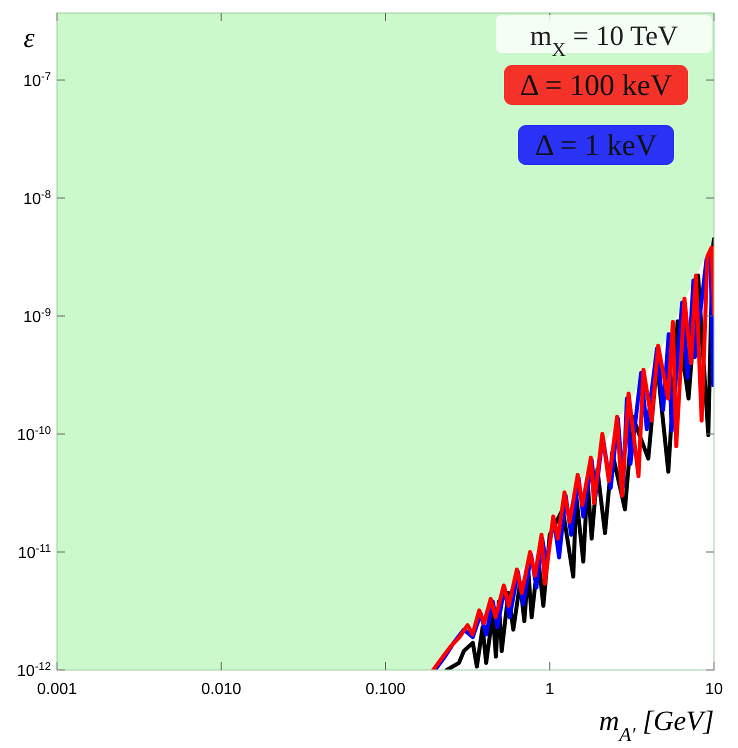 This screenshot has height=748, width=738. I want to click on annotation: m$_{X}$ = 10 TeV, so click(604, 40).